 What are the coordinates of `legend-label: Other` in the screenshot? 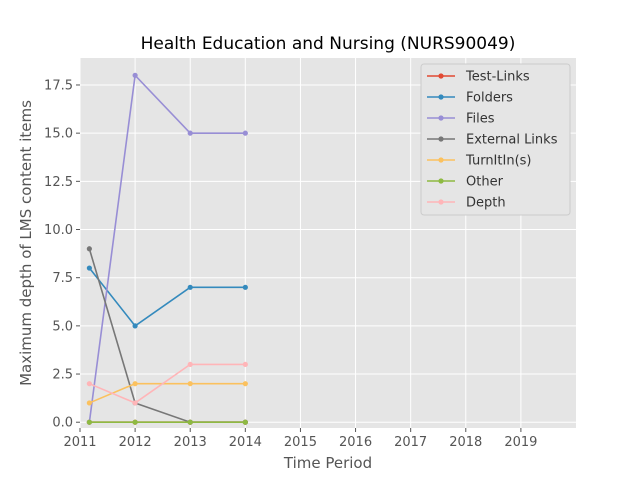 It's located at (485, 182).